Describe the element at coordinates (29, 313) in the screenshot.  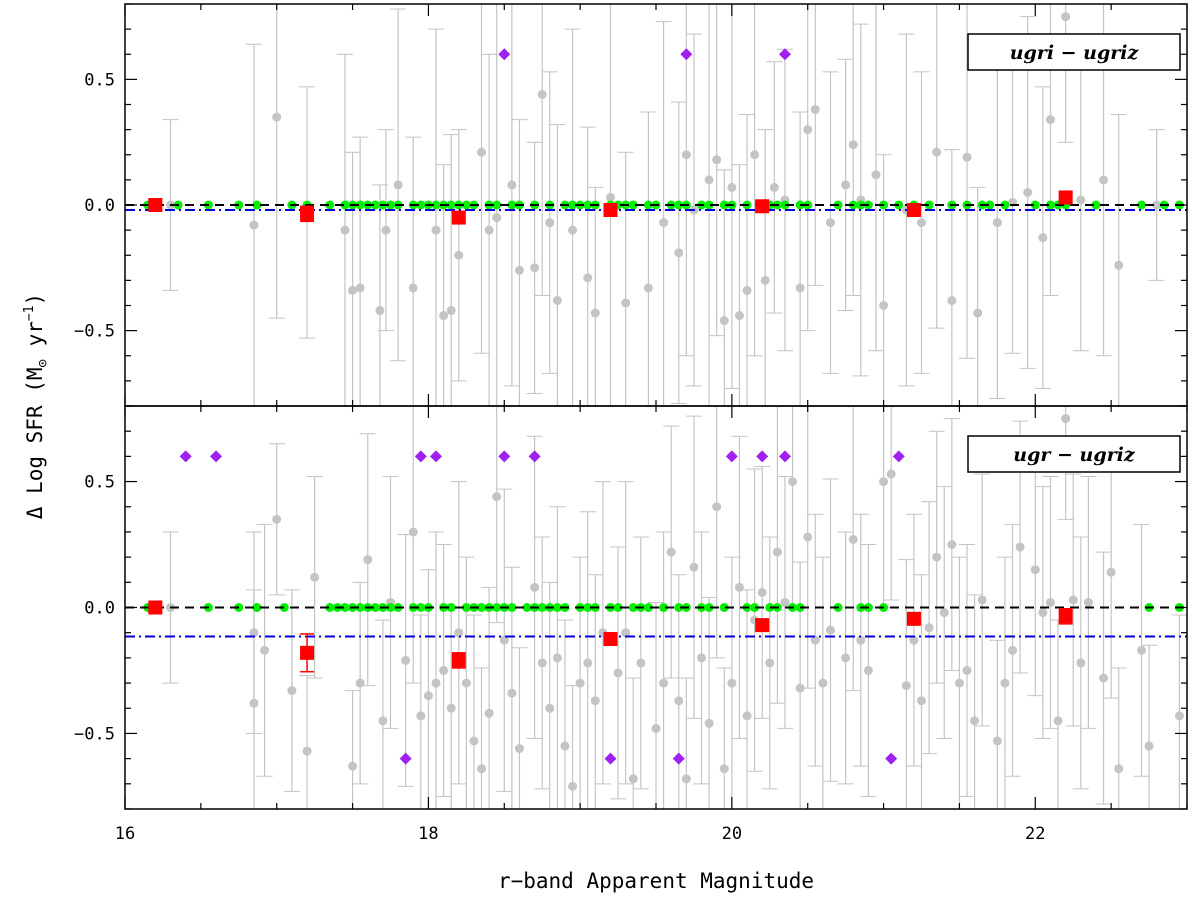
I see `y-axis-title-exponent: −1` at that location.